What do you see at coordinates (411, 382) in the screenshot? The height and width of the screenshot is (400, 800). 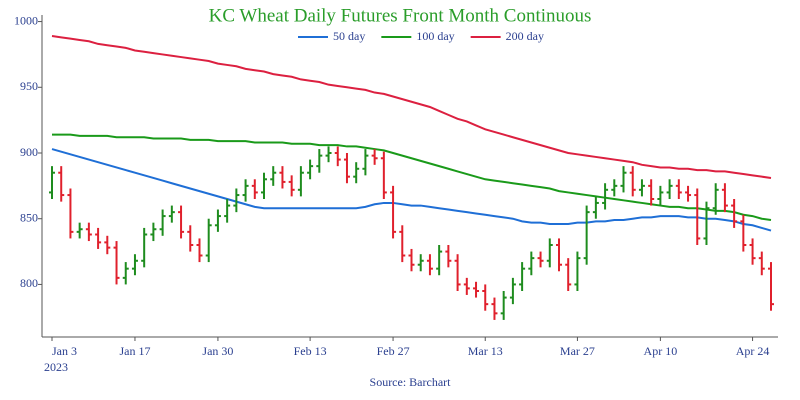 I see `source-note: Source: Barchart` at bounding box center [411, 382].